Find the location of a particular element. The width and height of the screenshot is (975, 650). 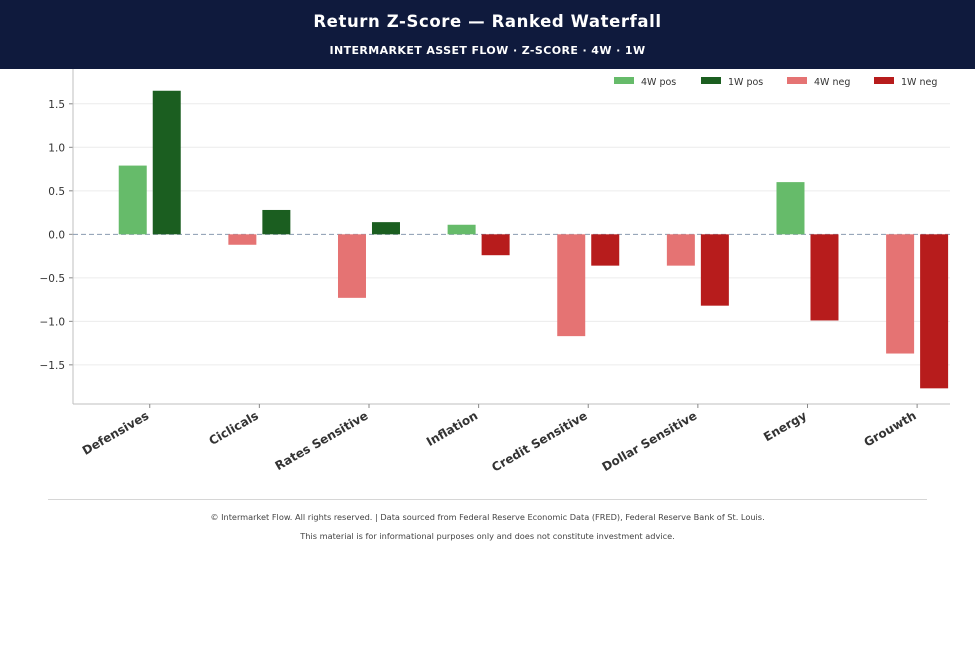

x-tick-label: Grouwth is located at coordinates (889, 428).